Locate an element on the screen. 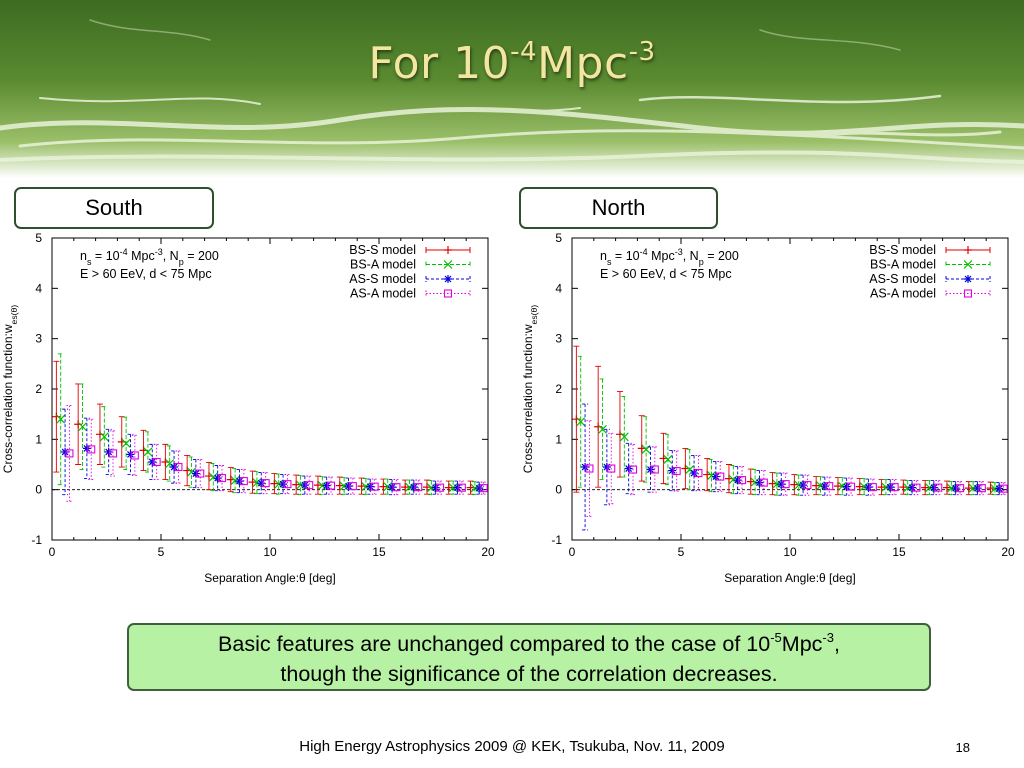 This screenshot has width=1024, height=768. title-unit: Mpc is located at coordinates (583, 63).